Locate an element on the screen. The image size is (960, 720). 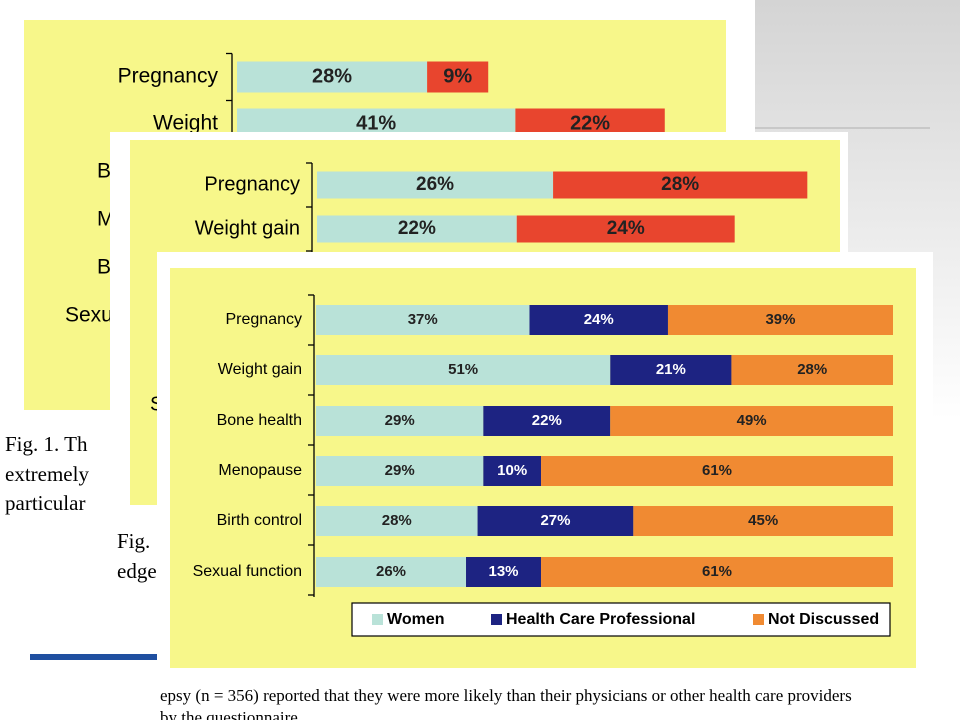
body-text: by the questionnaire is located at coordinates (229, 714).